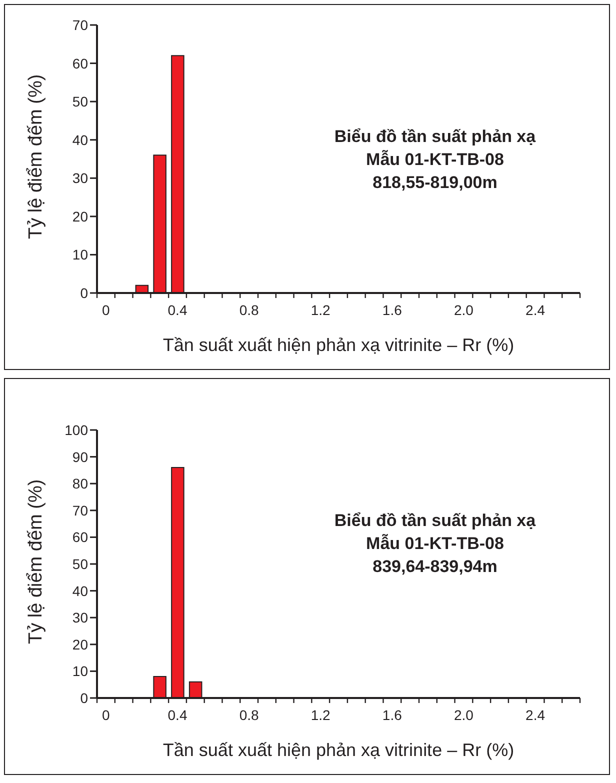 Image resolution: width=616 pixels, height=783 pixels. Describe the element at coordinates (76, 430) in the screenshot. I see `y-tick-label: 100` at that location.